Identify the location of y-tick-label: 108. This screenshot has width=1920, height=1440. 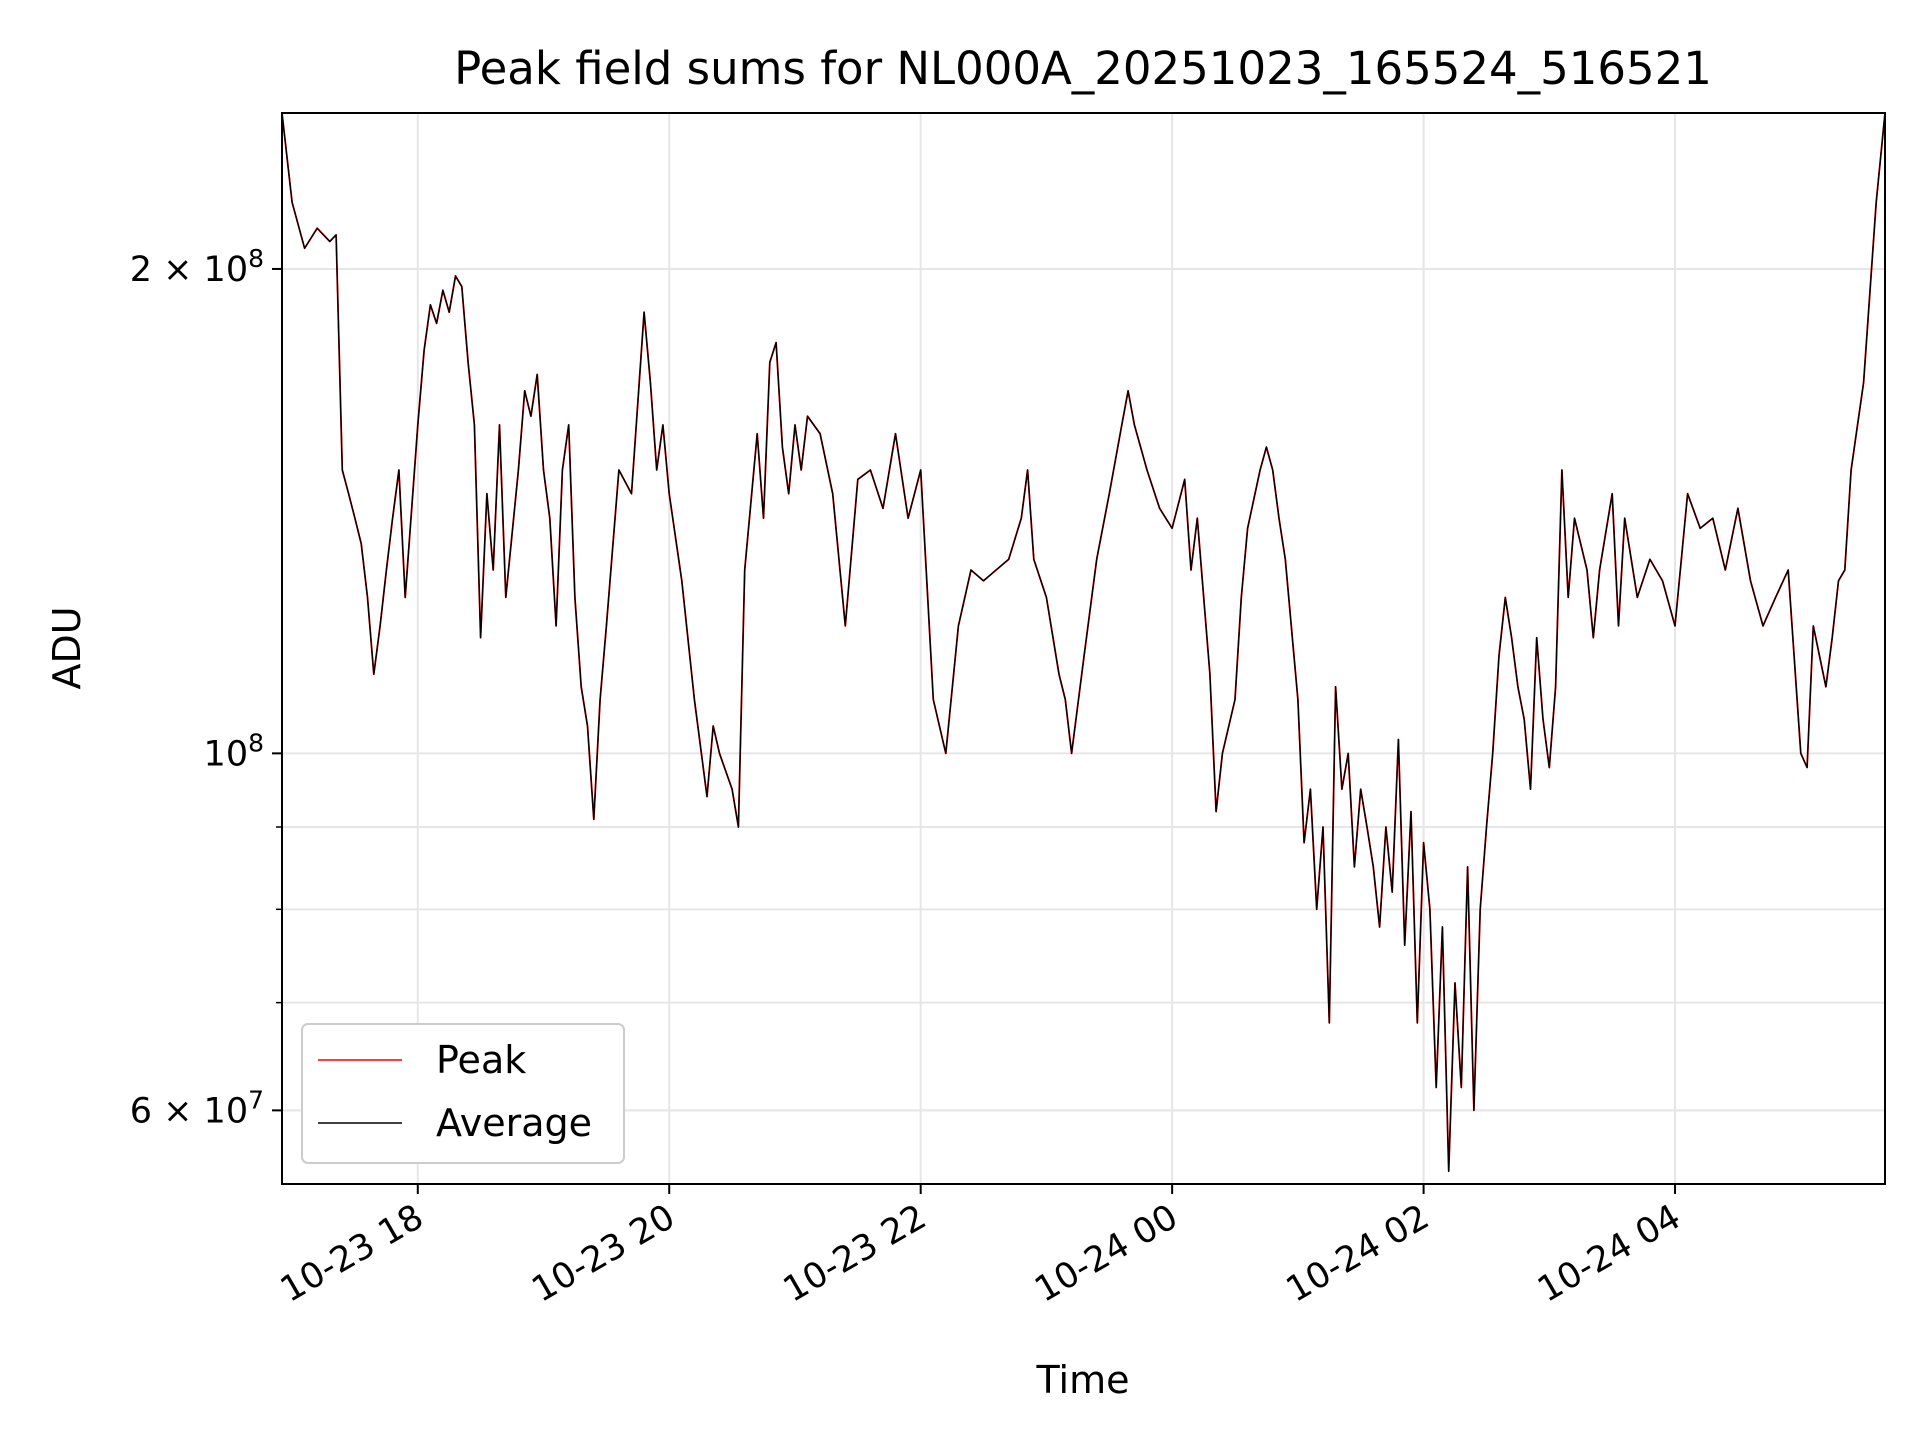
(234, 751).